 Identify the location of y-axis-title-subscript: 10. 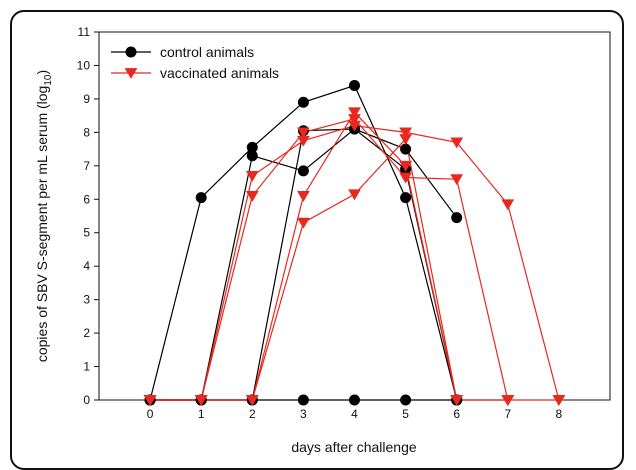
(48, 80).